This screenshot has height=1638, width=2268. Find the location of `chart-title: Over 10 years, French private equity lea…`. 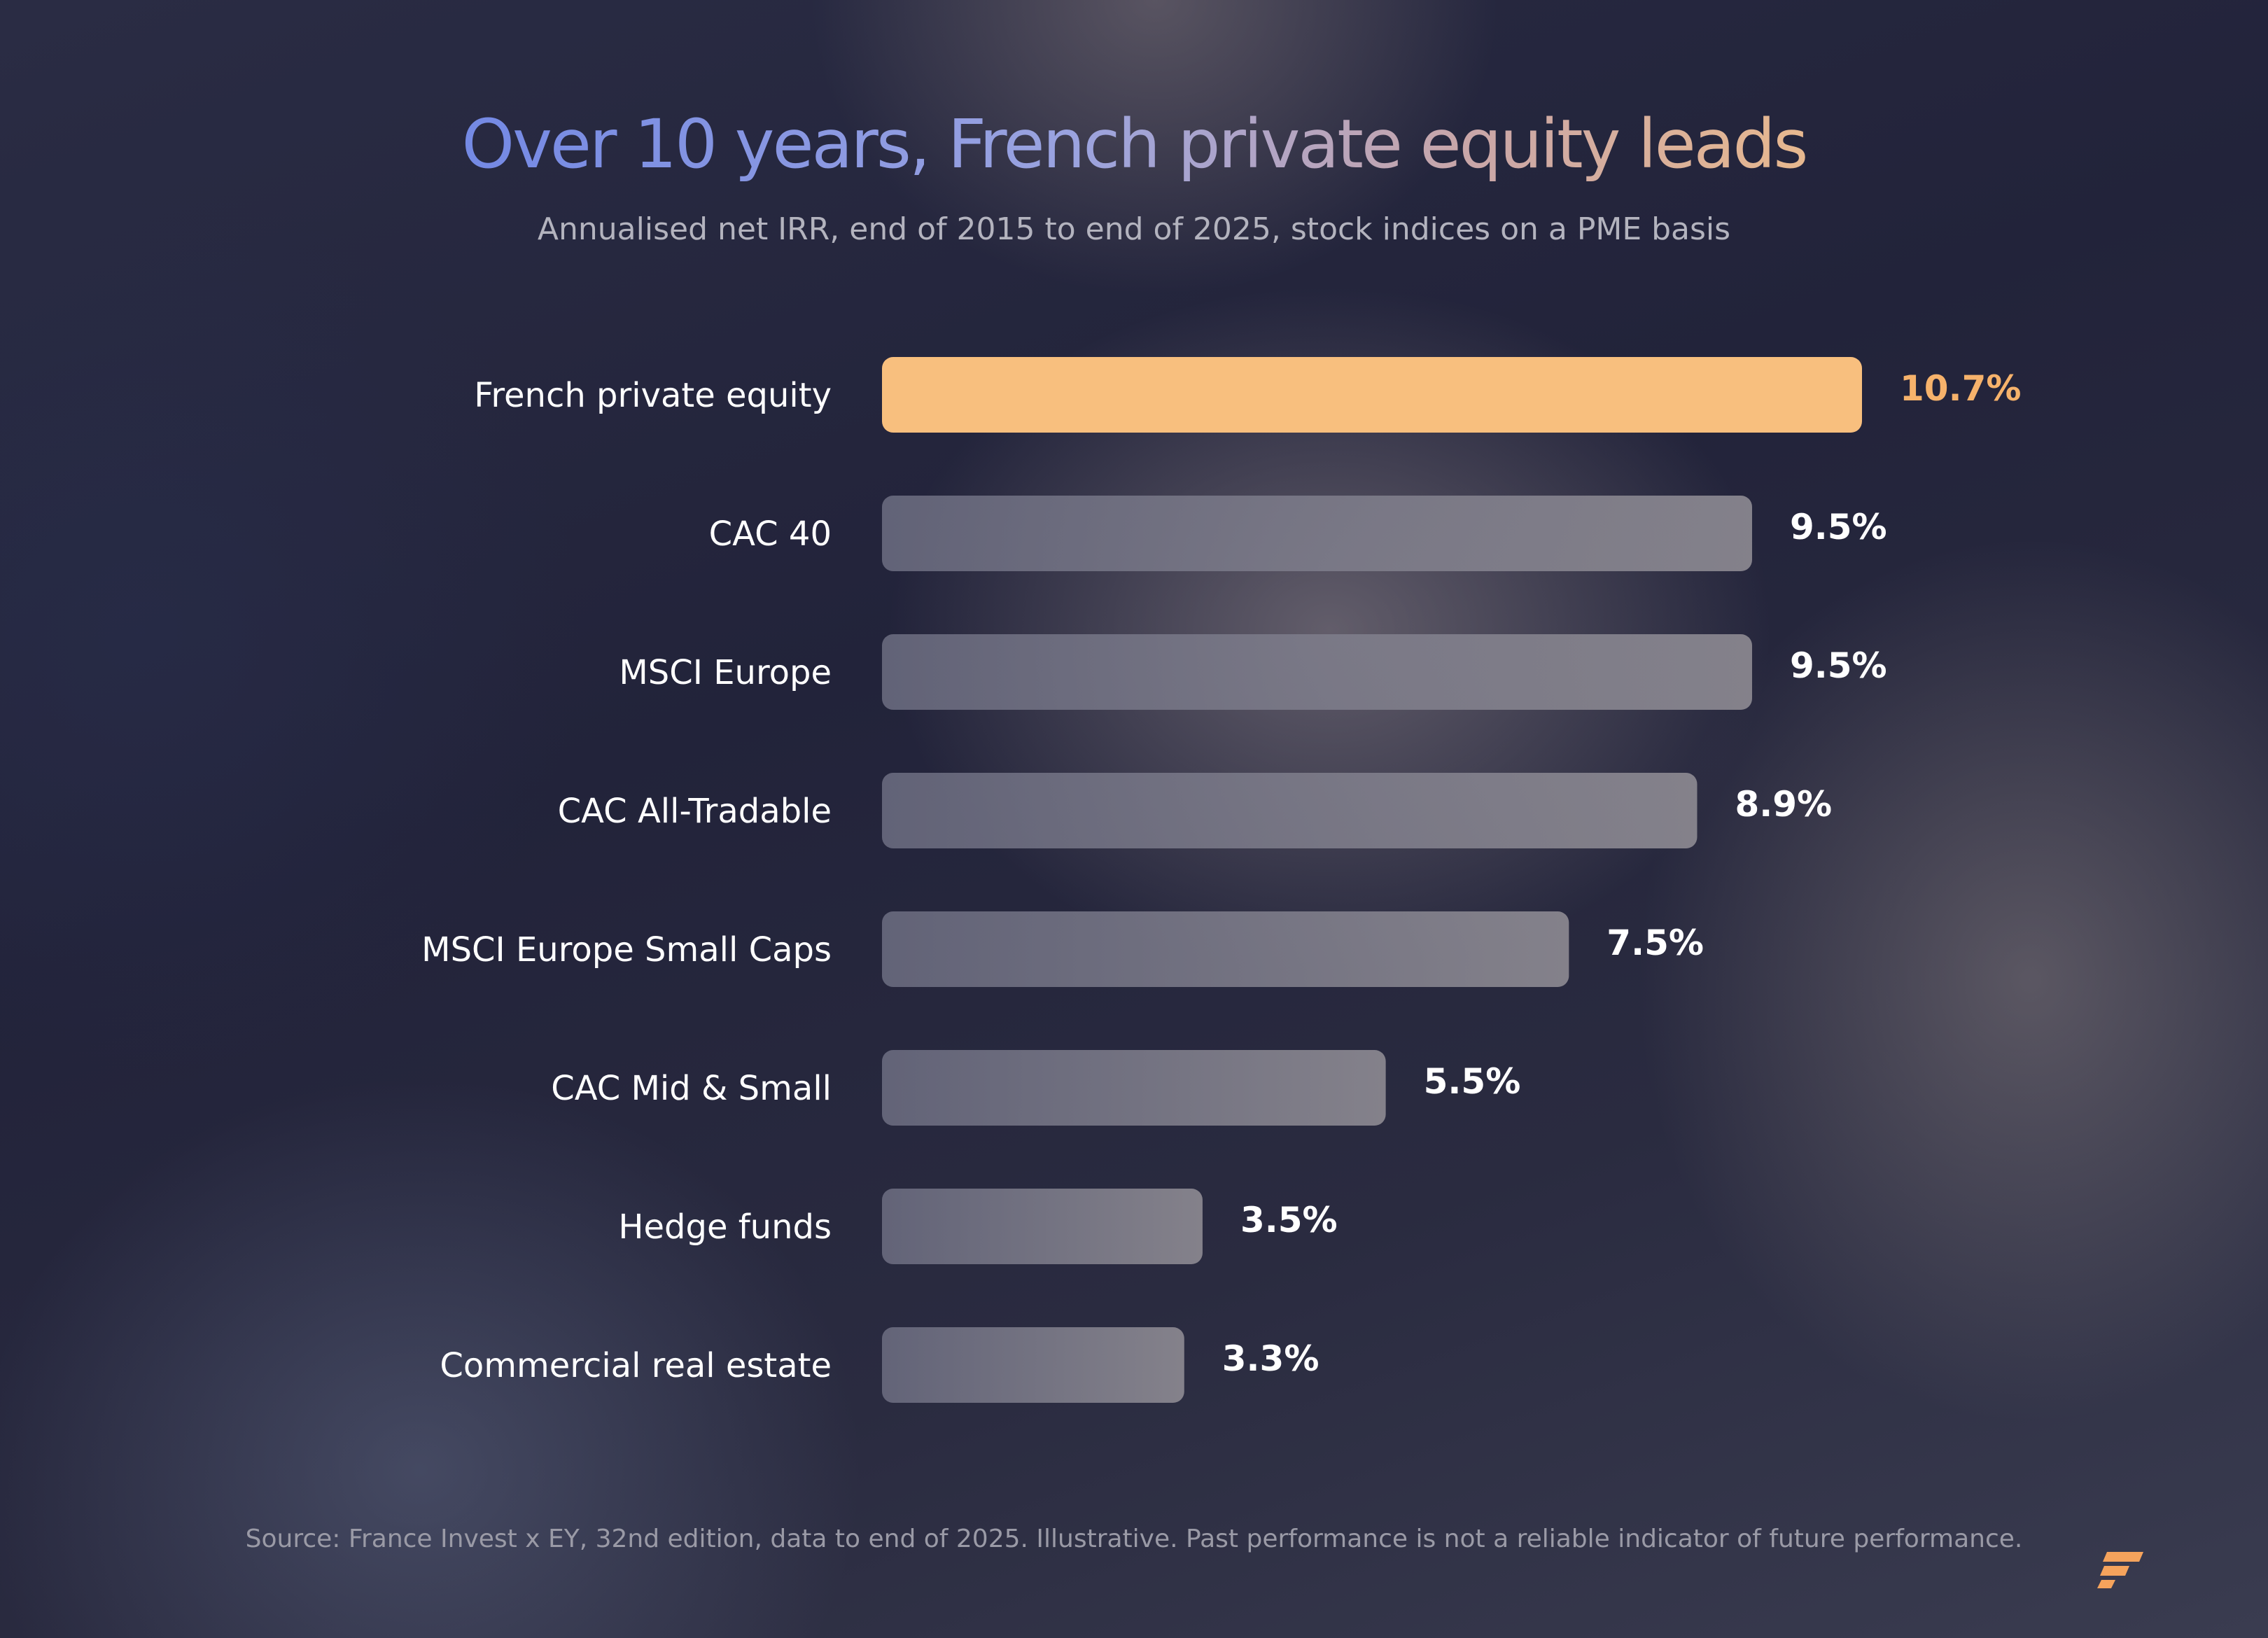

chart-title: Over 10 years, French private equity lea… is located at coordinates (1135, 144).